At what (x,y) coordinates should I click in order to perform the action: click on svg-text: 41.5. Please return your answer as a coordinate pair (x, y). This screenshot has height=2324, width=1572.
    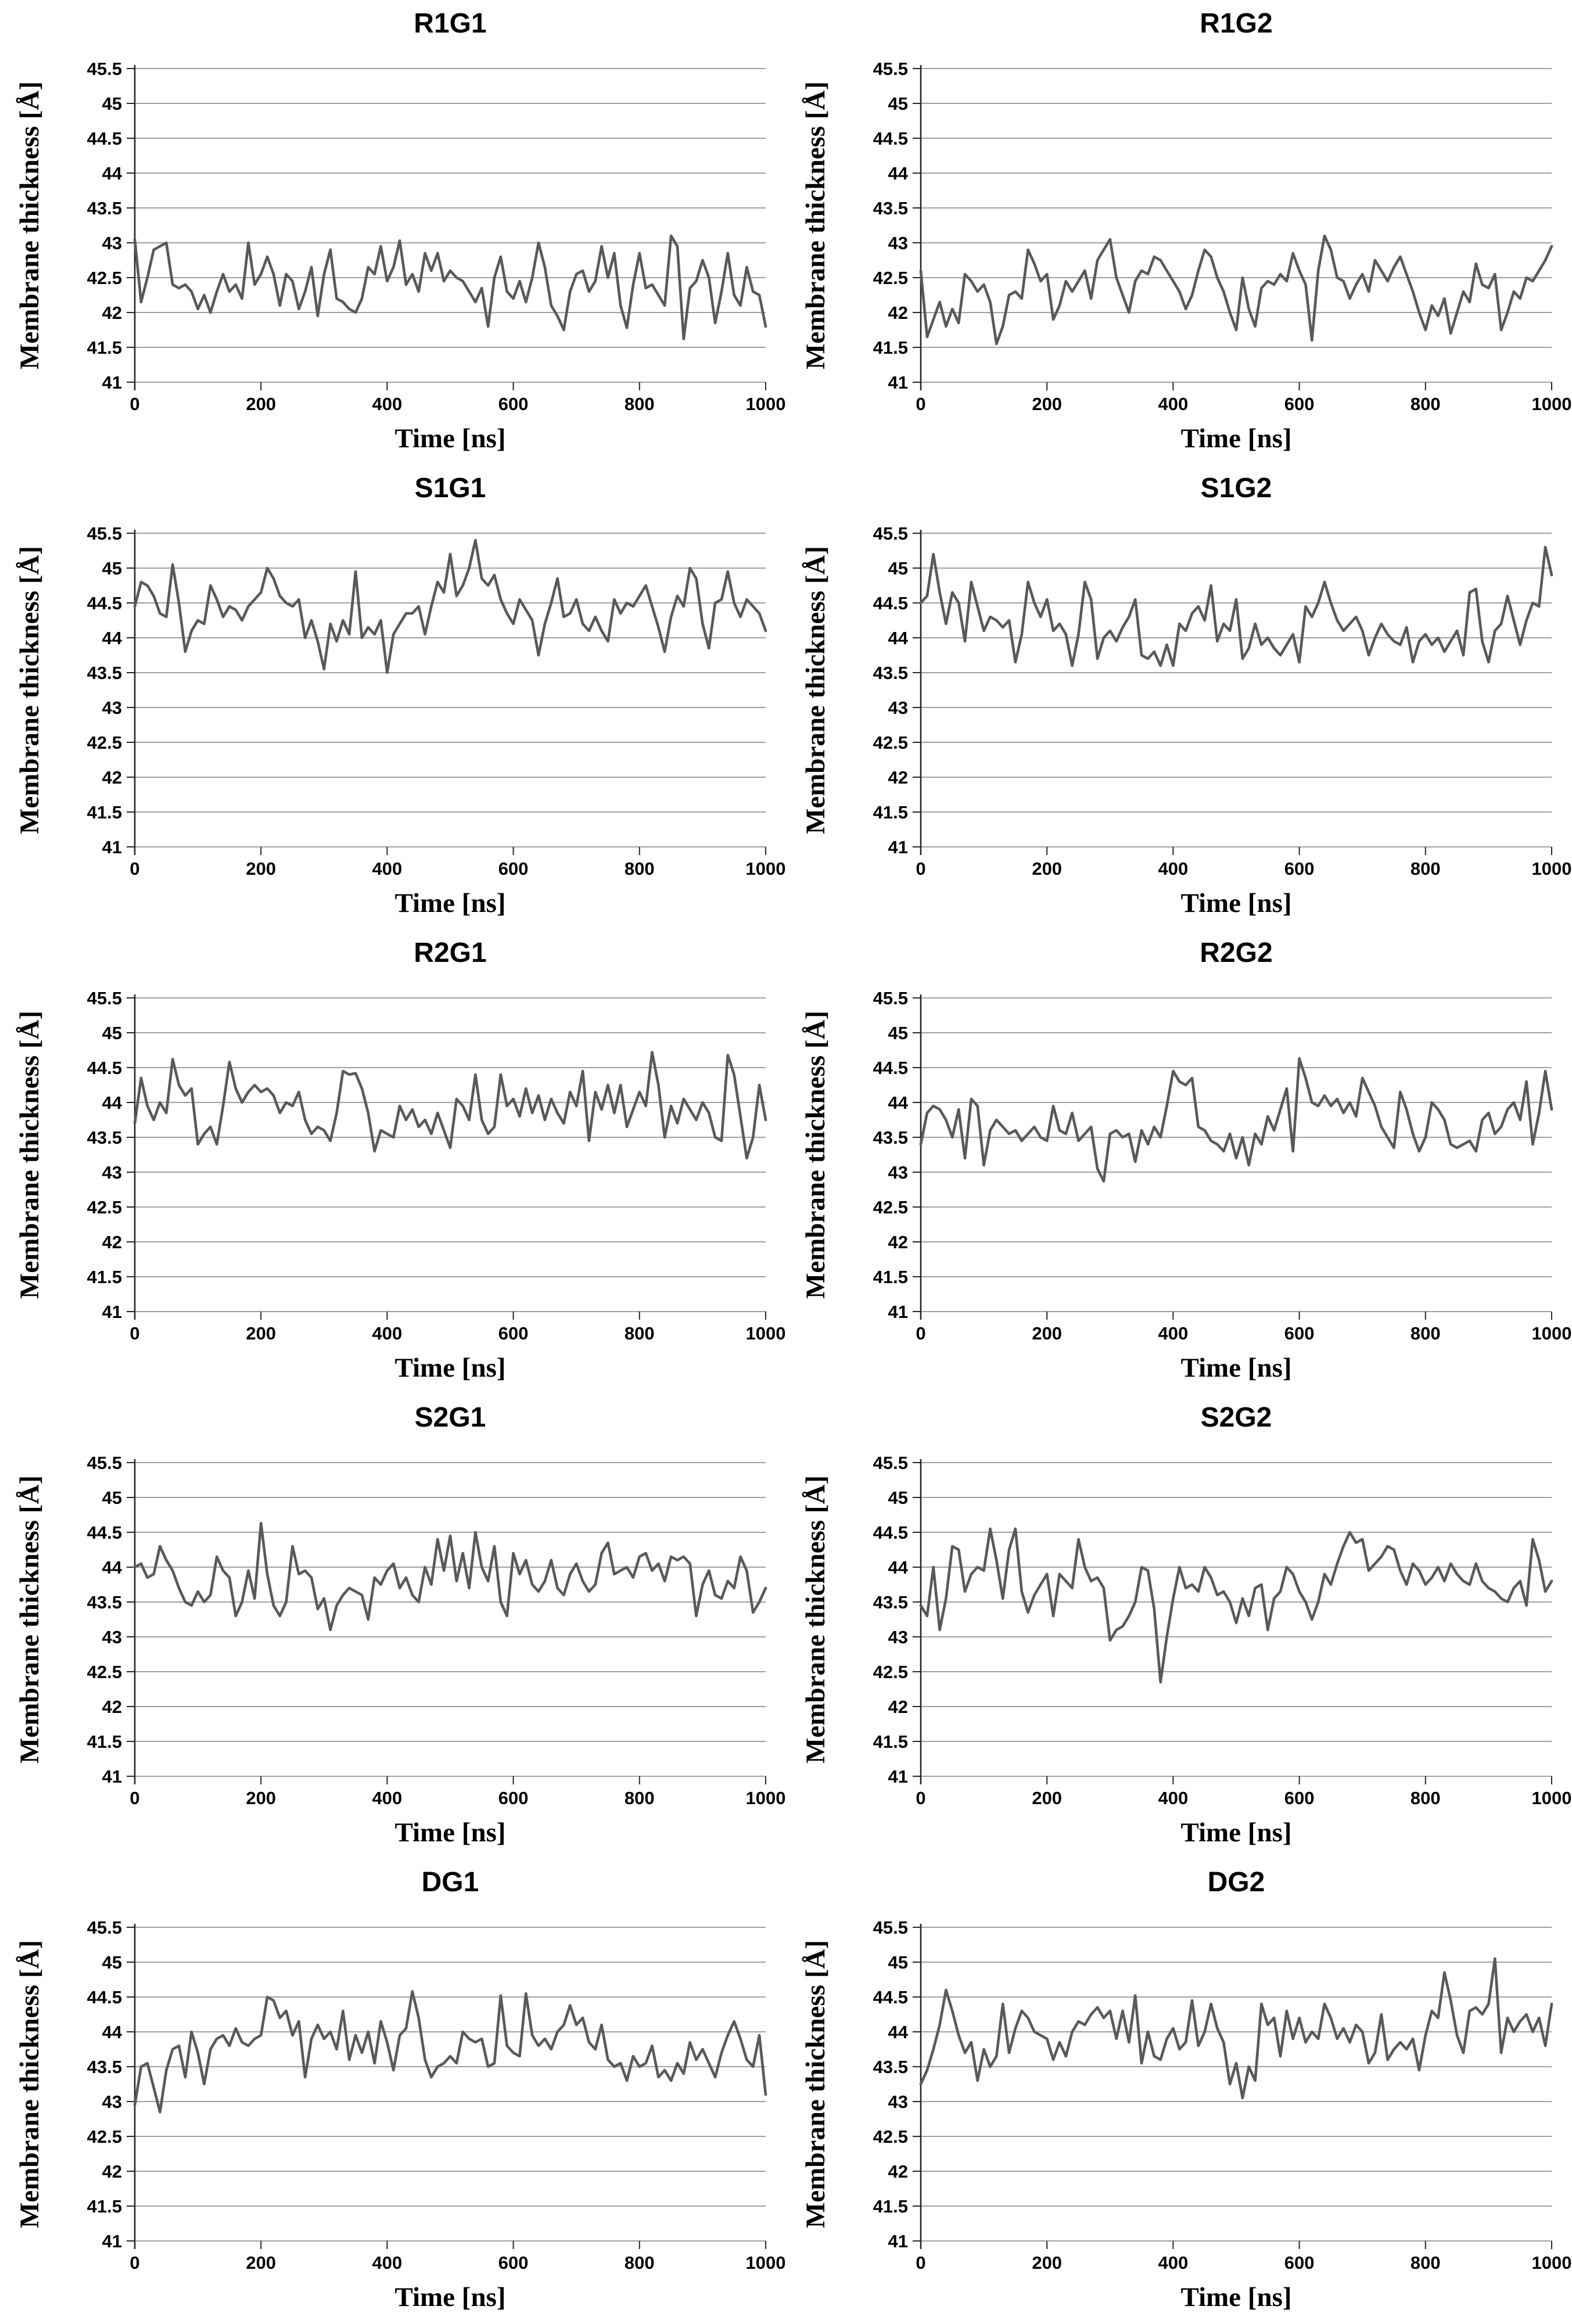
    Looking at the image, I should click on (104, 347).